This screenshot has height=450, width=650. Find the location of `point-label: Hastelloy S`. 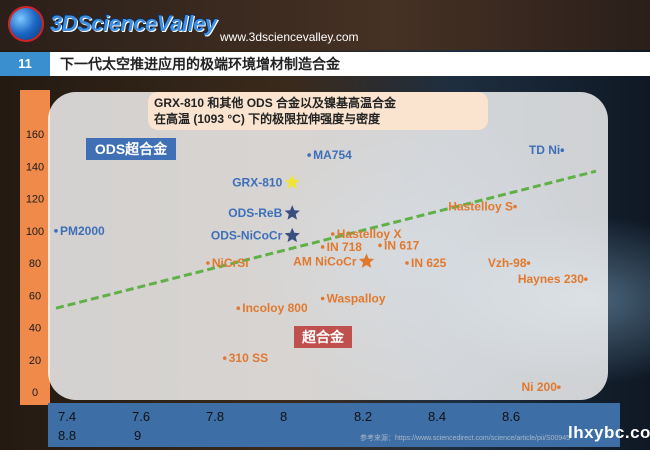

point-label: Hastelloy S is located at coordinates (480, 207).